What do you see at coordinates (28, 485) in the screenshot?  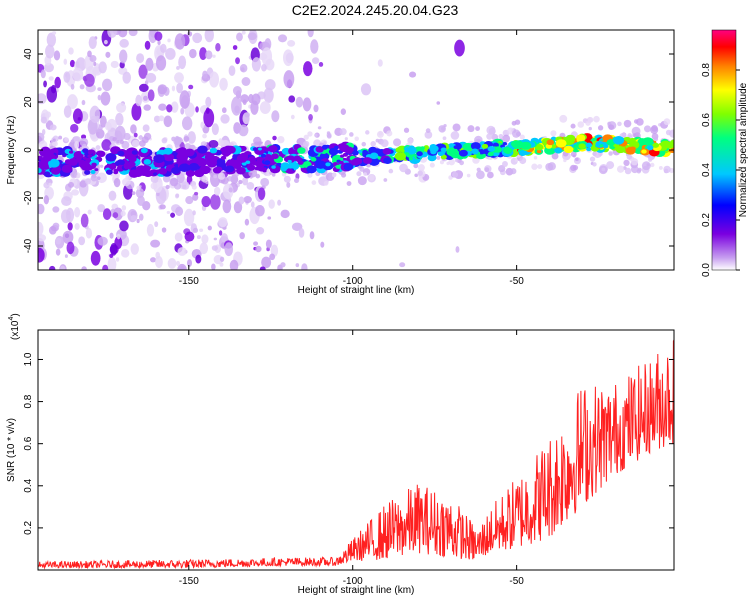 I see `y-tick-label: 0.4` at bounding box center [28, 485].